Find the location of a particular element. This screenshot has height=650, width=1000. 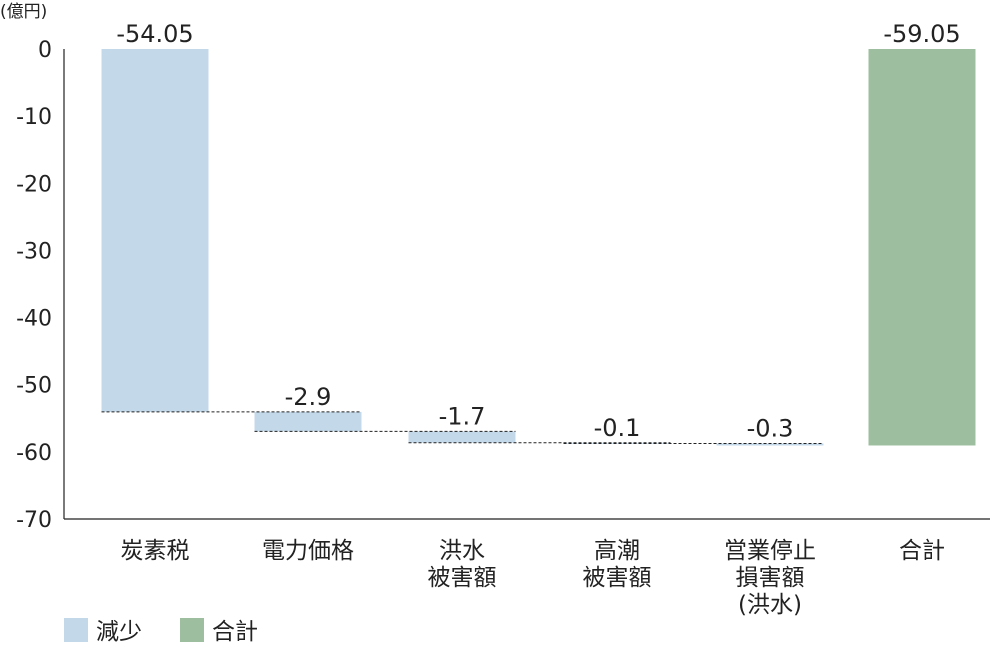

value-label: -54.05 is located at coordinates (154, 34).